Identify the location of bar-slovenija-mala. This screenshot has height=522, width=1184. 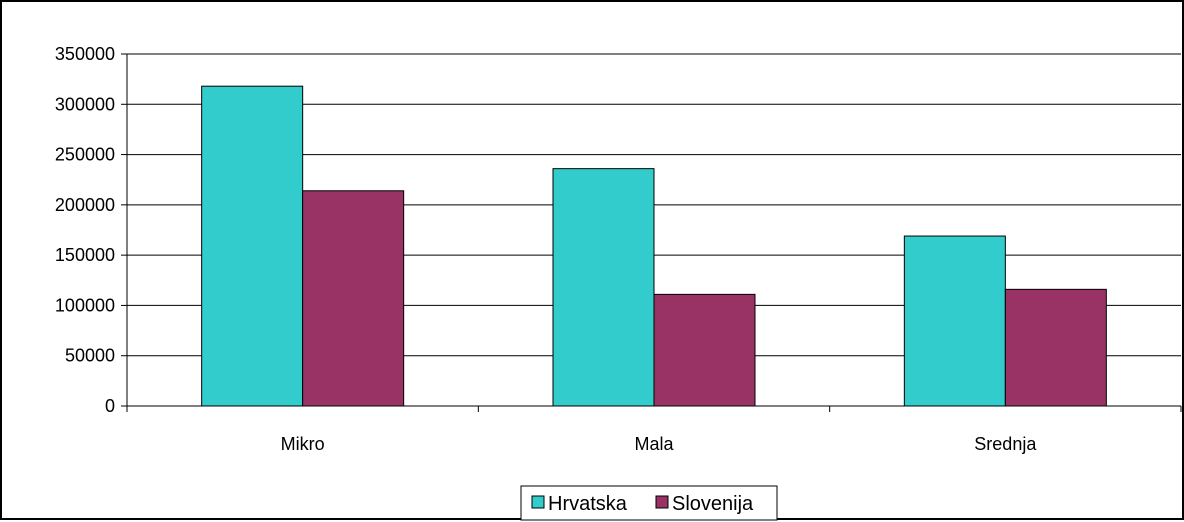
(704, 350).